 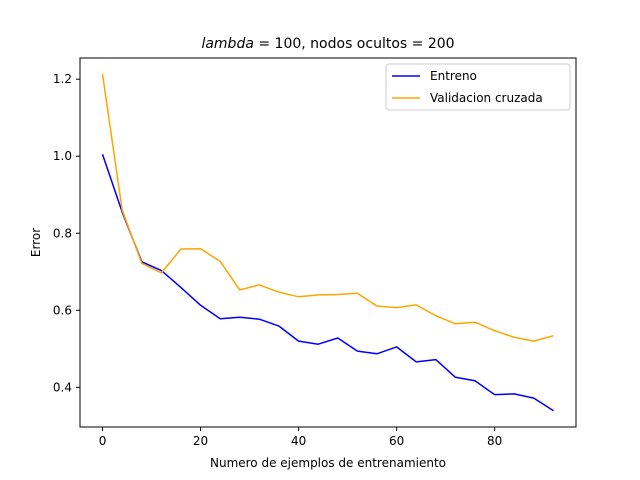 I want to click on x-tick-label: 60, so click(x=396, y=441).